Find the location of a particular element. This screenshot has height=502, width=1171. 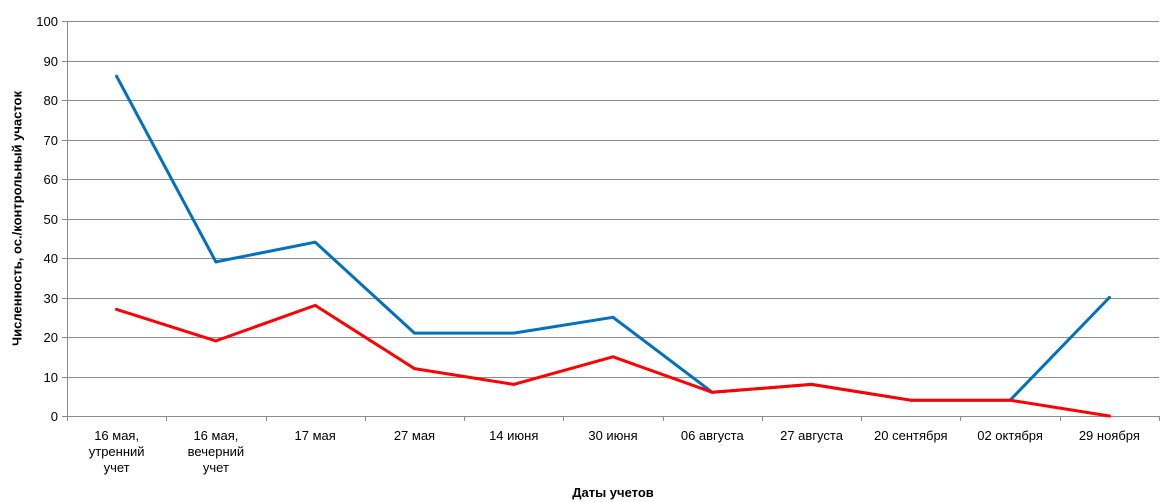

x-tick-label: 16 мая, утренний учет is located at coordinates (117, 451).